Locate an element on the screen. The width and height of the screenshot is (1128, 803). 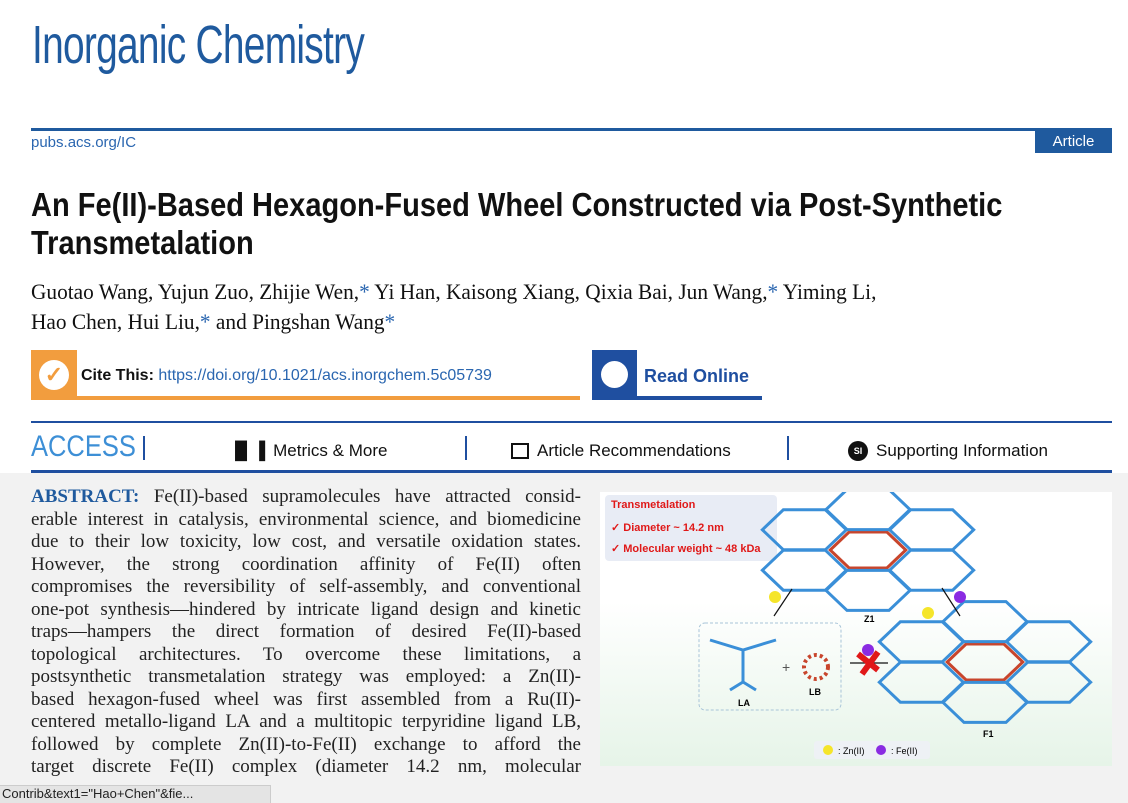
legend-zn-swatch is located at coordinates (828, 750).